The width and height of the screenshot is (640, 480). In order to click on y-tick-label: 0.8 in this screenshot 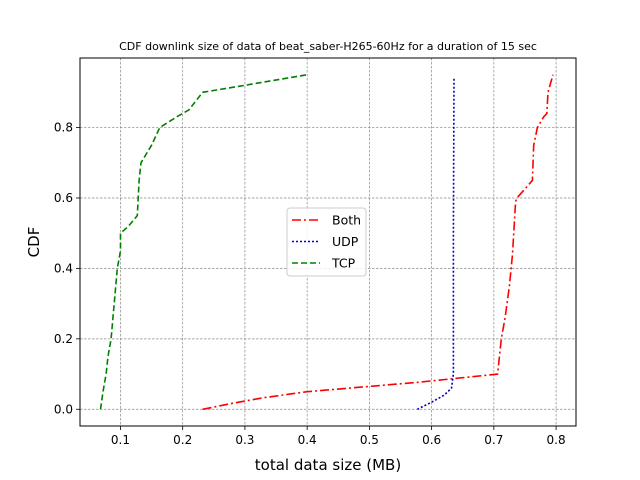, I will do `click(63, 128)`.